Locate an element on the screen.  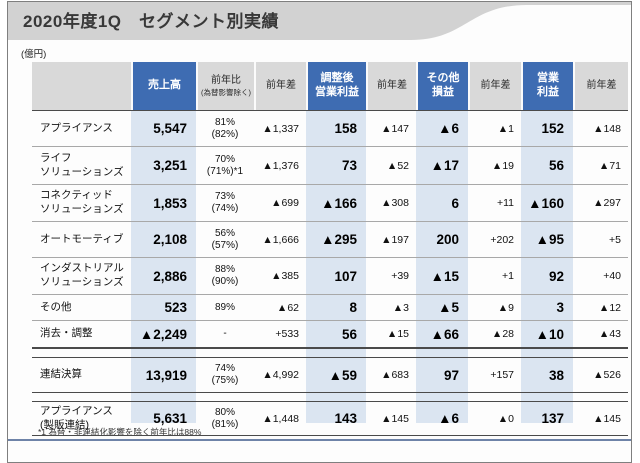
unit-label: (億円) is located at coordinates (34, 54).